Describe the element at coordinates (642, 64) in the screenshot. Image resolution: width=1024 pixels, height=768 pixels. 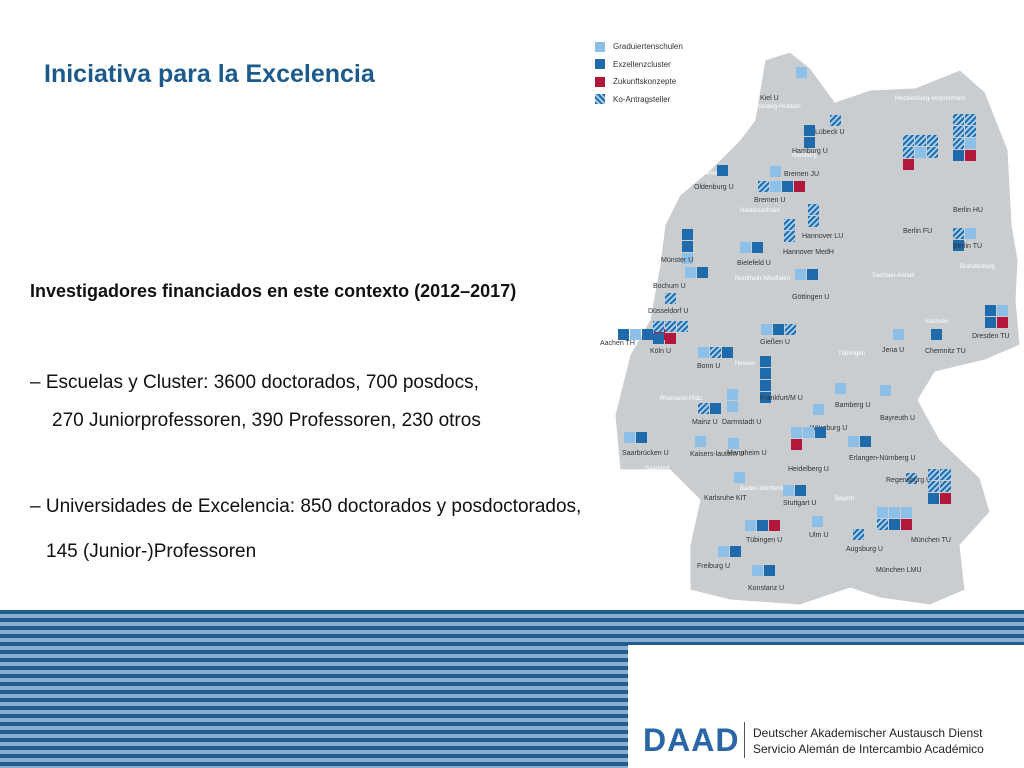
I see `legend-label: Exzellenzcluster` at that location.